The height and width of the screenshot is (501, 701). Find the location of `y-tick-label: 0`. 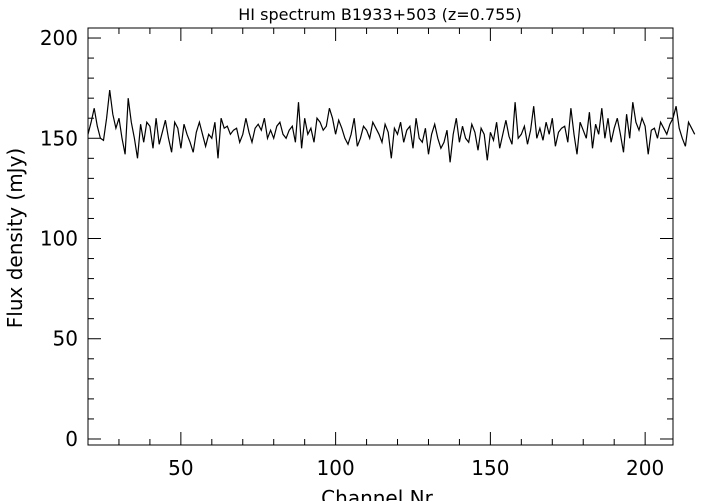

y-tick-label: 0 is located at coordinates (71, 439).